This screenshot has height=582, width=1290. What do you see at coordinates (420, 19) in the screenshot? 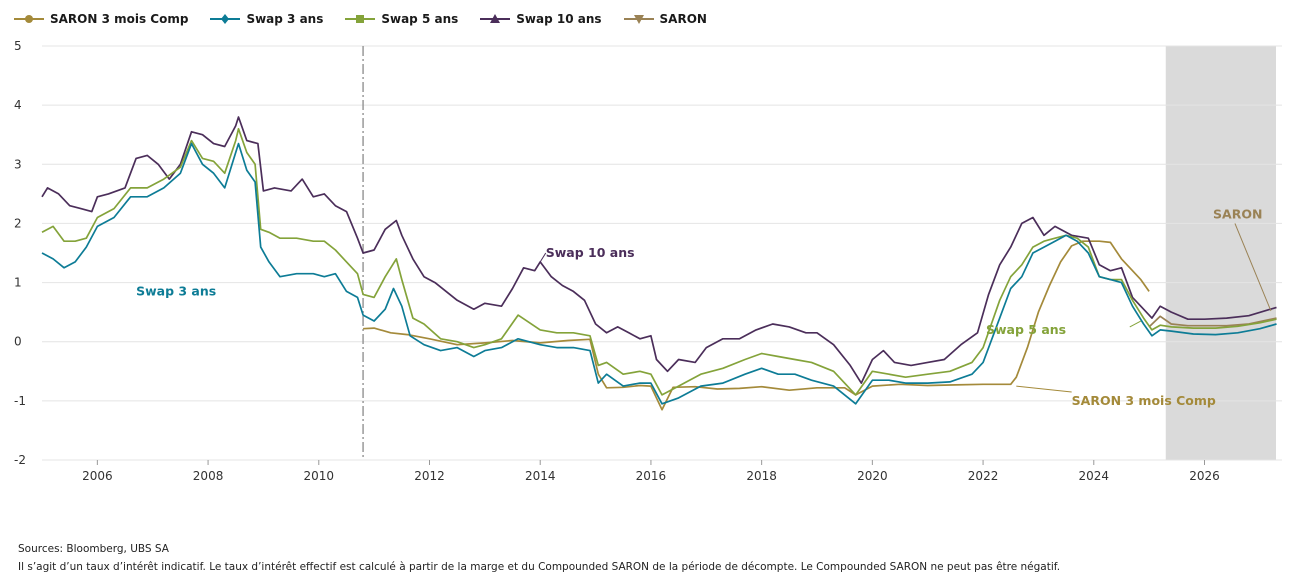
I see `legend-label: Swap 5 ans` at bounding box center [420, 19].